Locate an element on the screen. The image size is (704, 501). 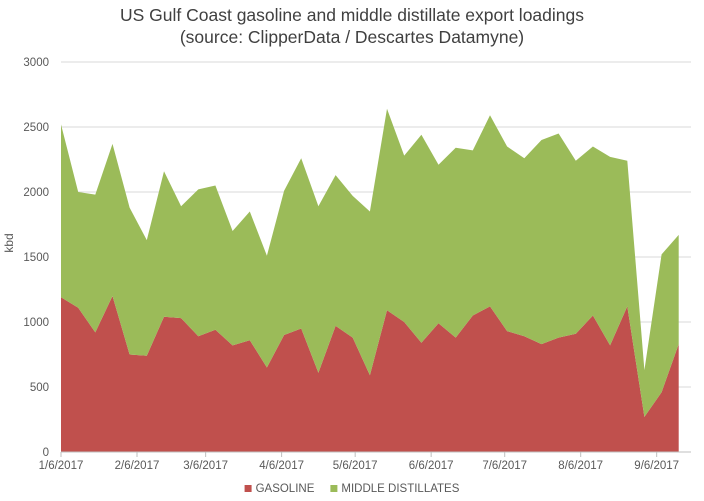
x-tick-label: 8/6/2017 is located at coordinates (580, 466).